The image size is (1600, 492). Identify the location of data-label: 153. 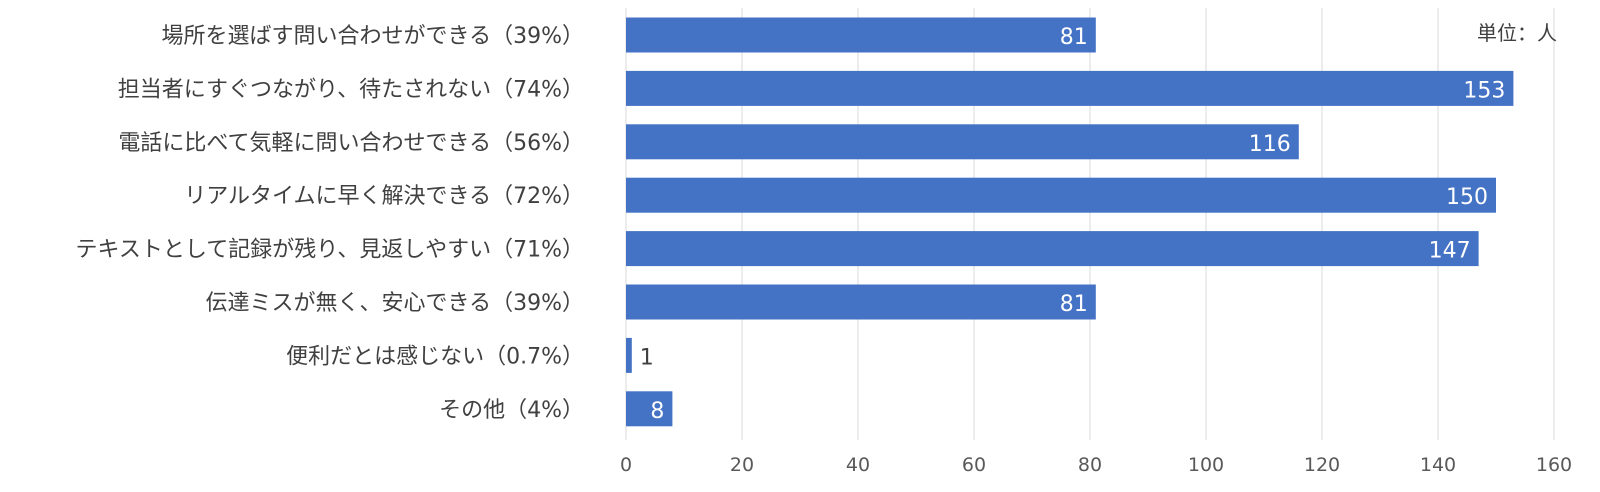
(1484, 90).